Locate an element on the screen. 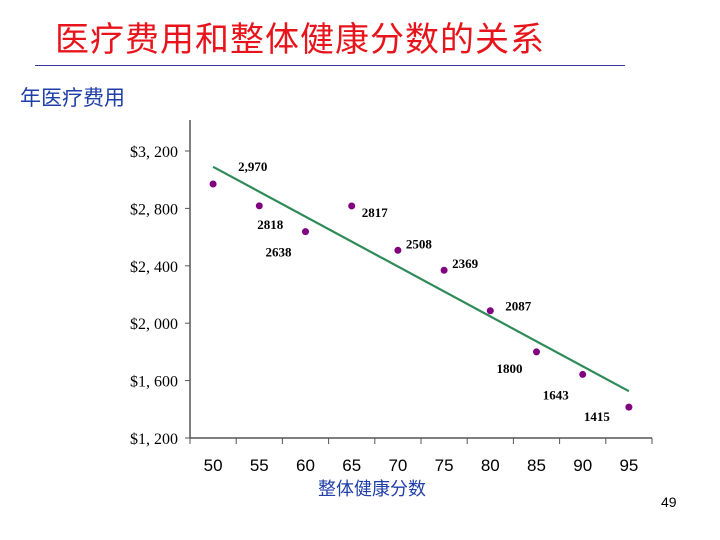 The image size is (720, 540). title-divider is located at coordinates (330, 65).